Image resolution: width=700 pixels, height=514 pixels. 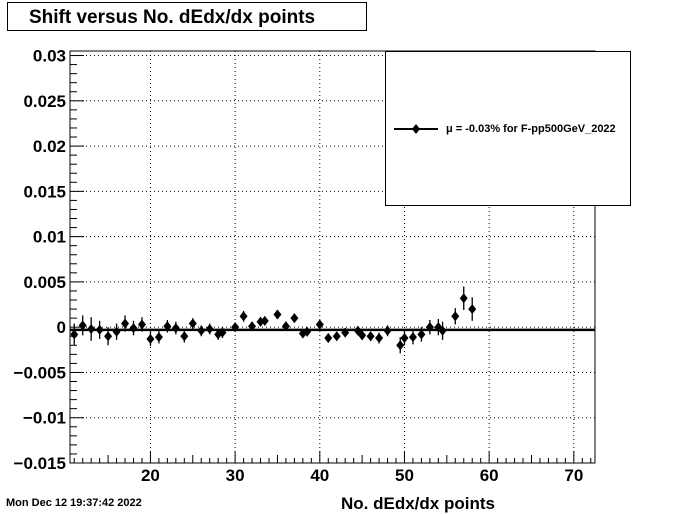 What do you see at coordinates (573, 475) in the screenshot?
I see `x-tick-label: 70` at bounding box center [573, 475].